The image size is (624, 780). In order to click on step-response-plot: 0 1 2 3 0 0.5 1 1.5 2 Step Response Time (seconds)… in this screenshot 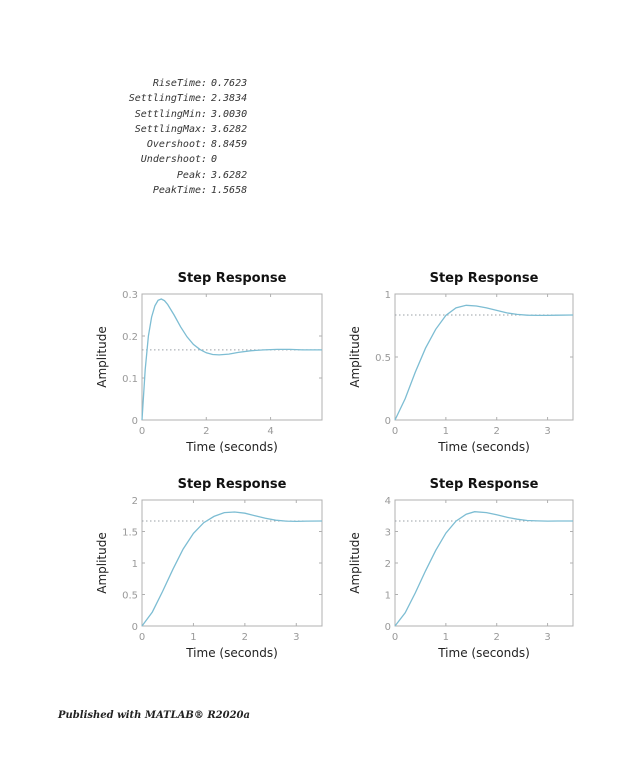, I will do `click(209, 568)`.